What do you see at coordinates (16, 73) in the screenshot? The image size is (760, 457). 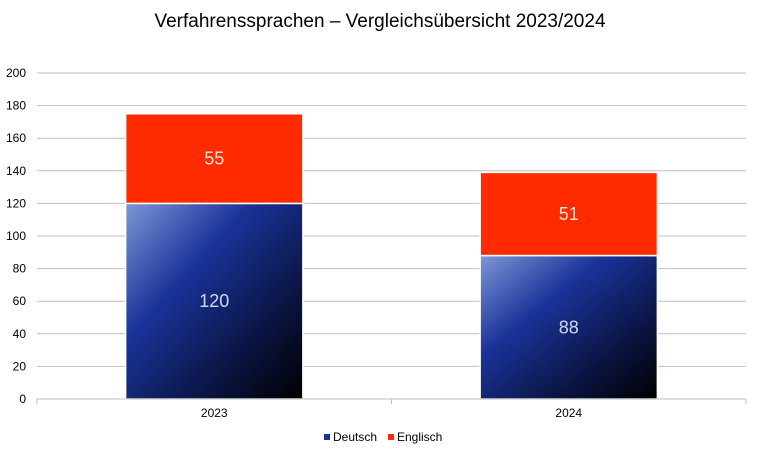 I see `y-tick-label: 200` at bounding box center [16, 73].